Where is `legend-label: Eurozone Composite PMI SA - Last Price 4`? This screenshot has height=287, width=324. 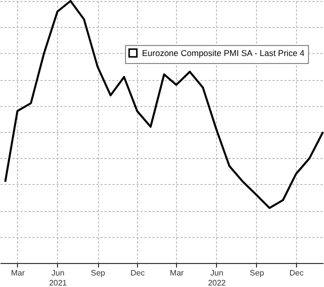
legend-label: Eurozone Composite PMI SA - Last Price 4 is located at coordinates (223, 53).